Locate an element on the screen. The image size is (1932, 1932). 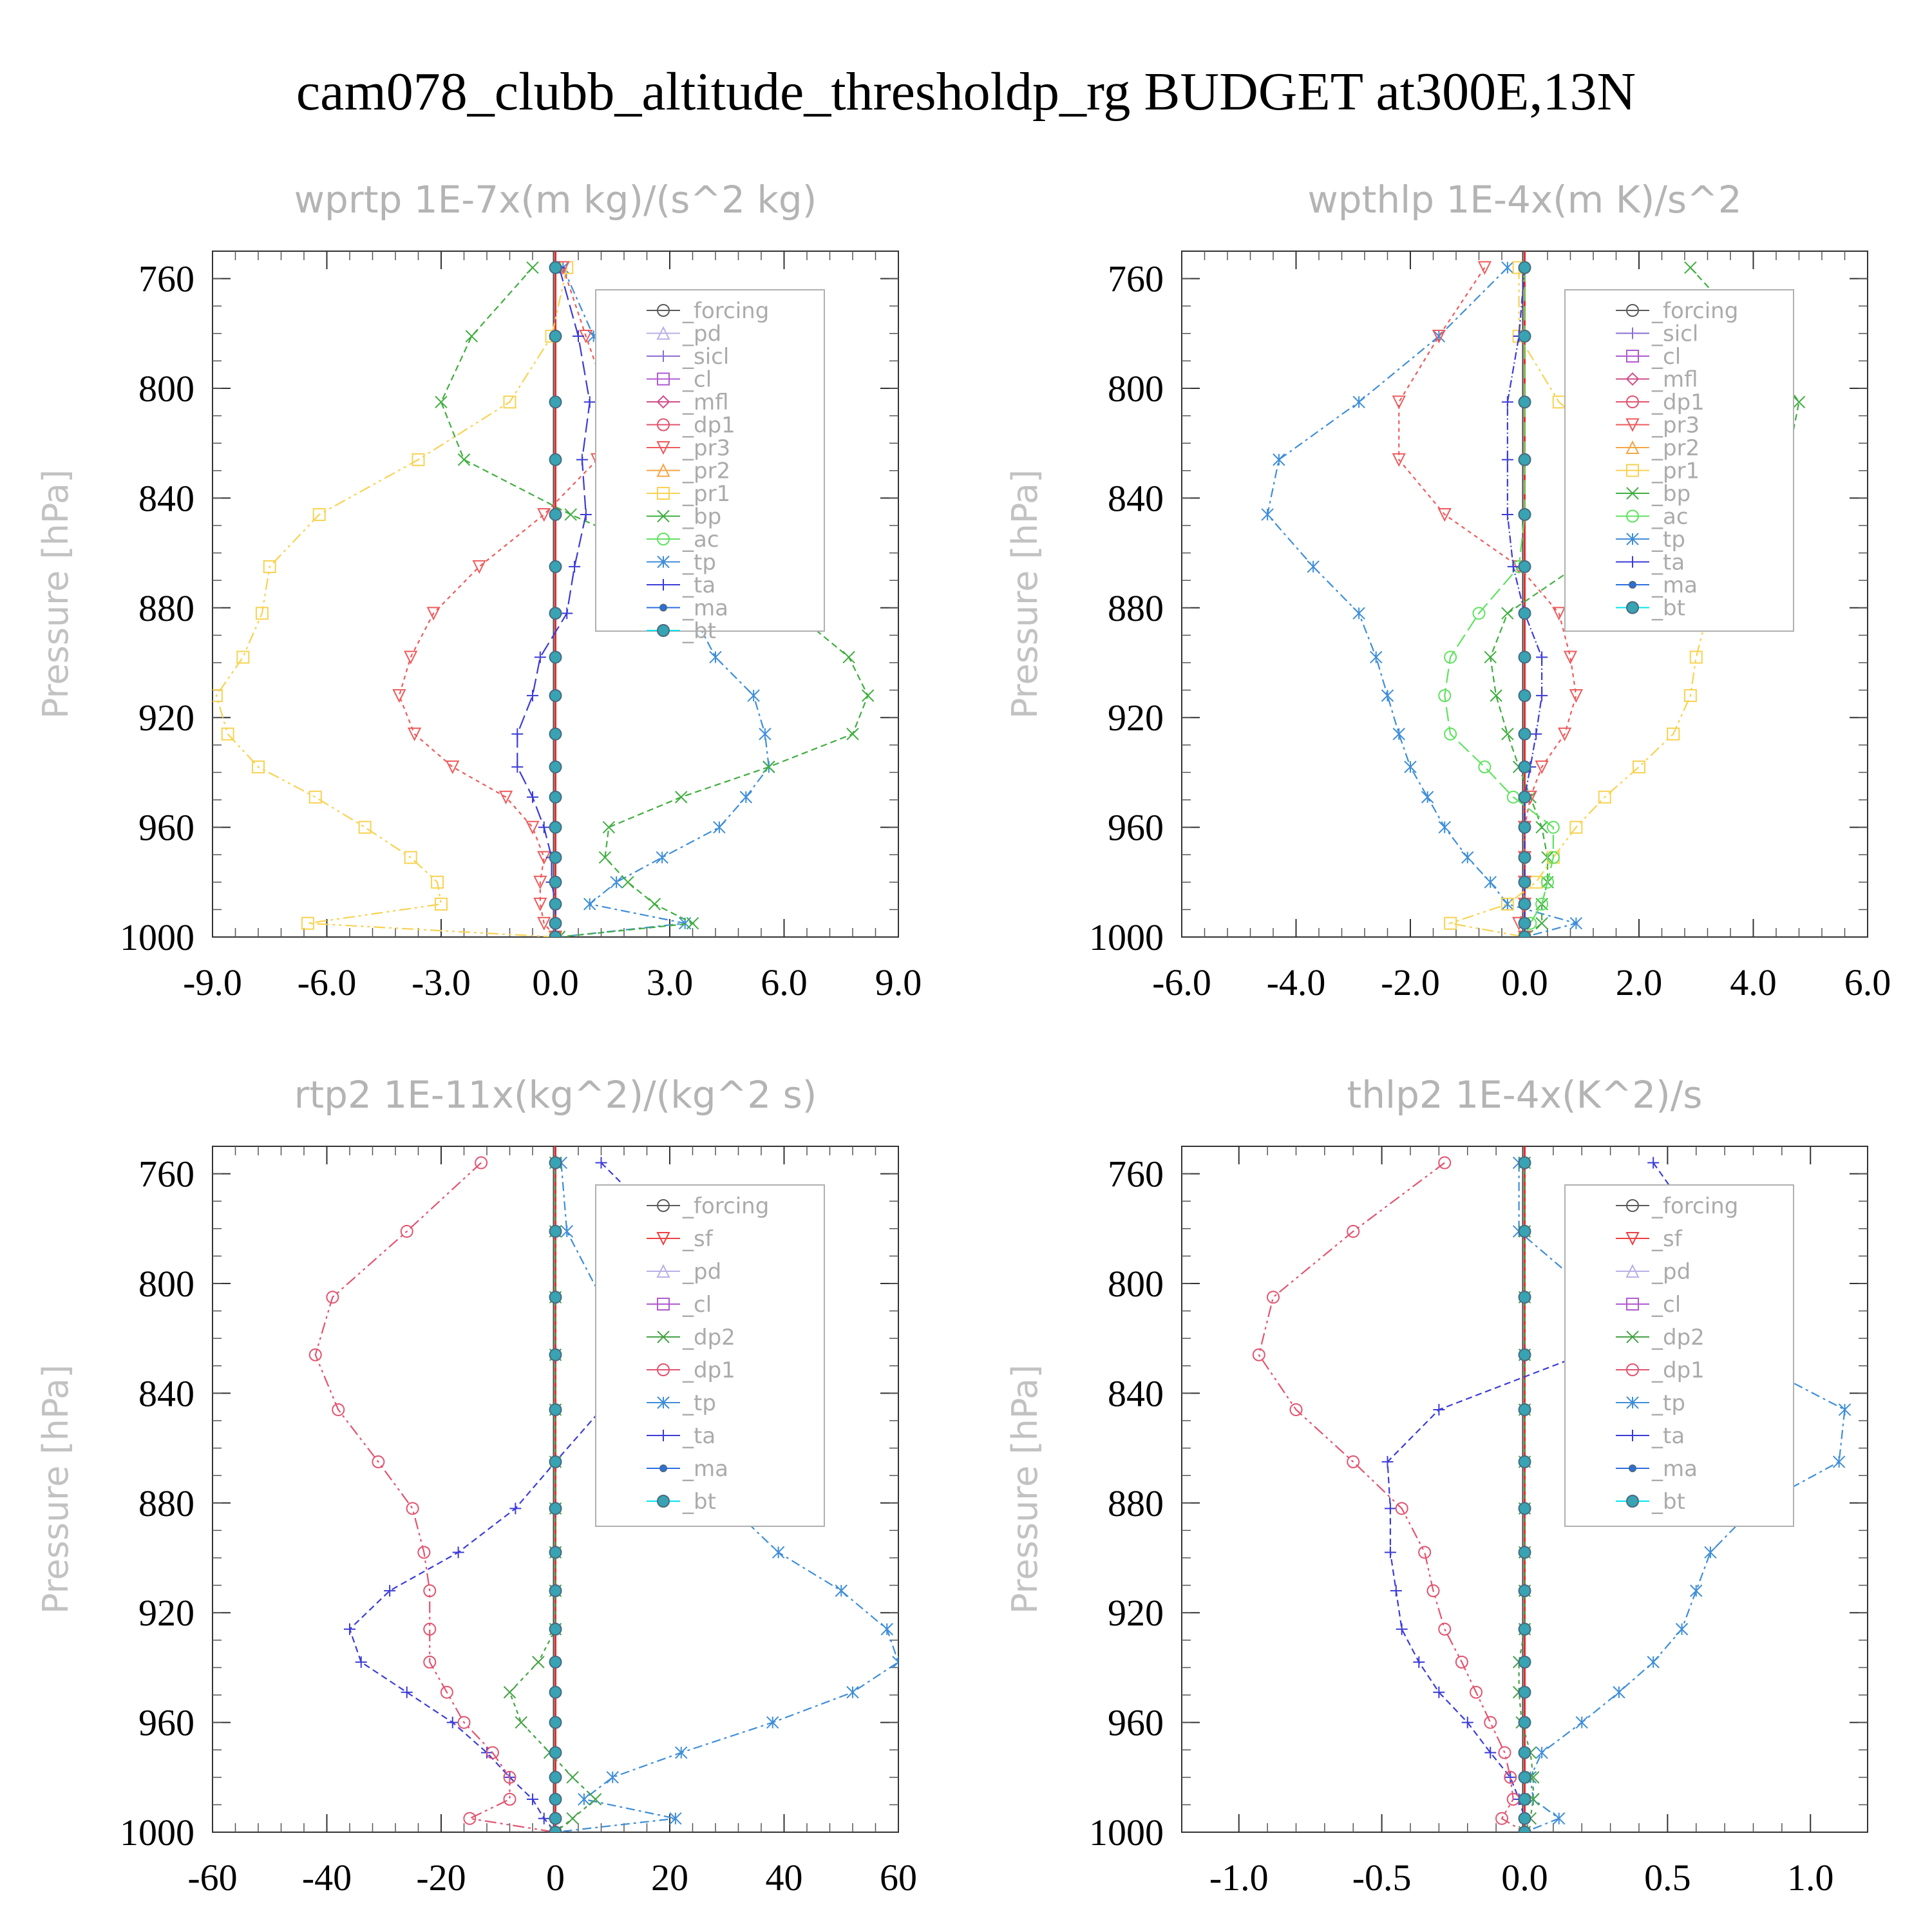
marker-mfl is located at coordinates (1632, 379).